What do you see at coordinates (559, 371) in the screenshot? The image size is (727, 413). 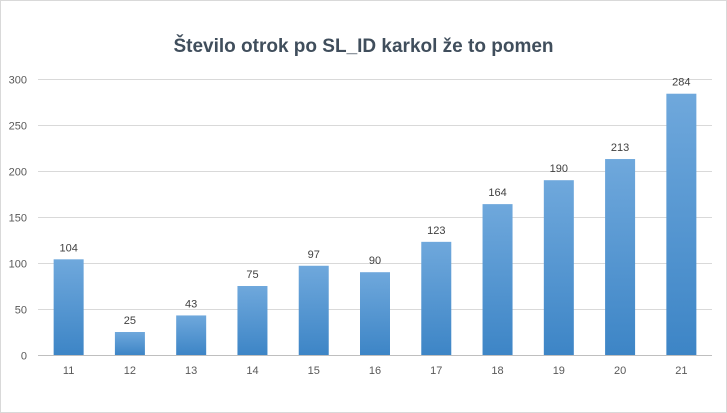 I see `x-tick-label: 19` at bounding box center [559, 371].